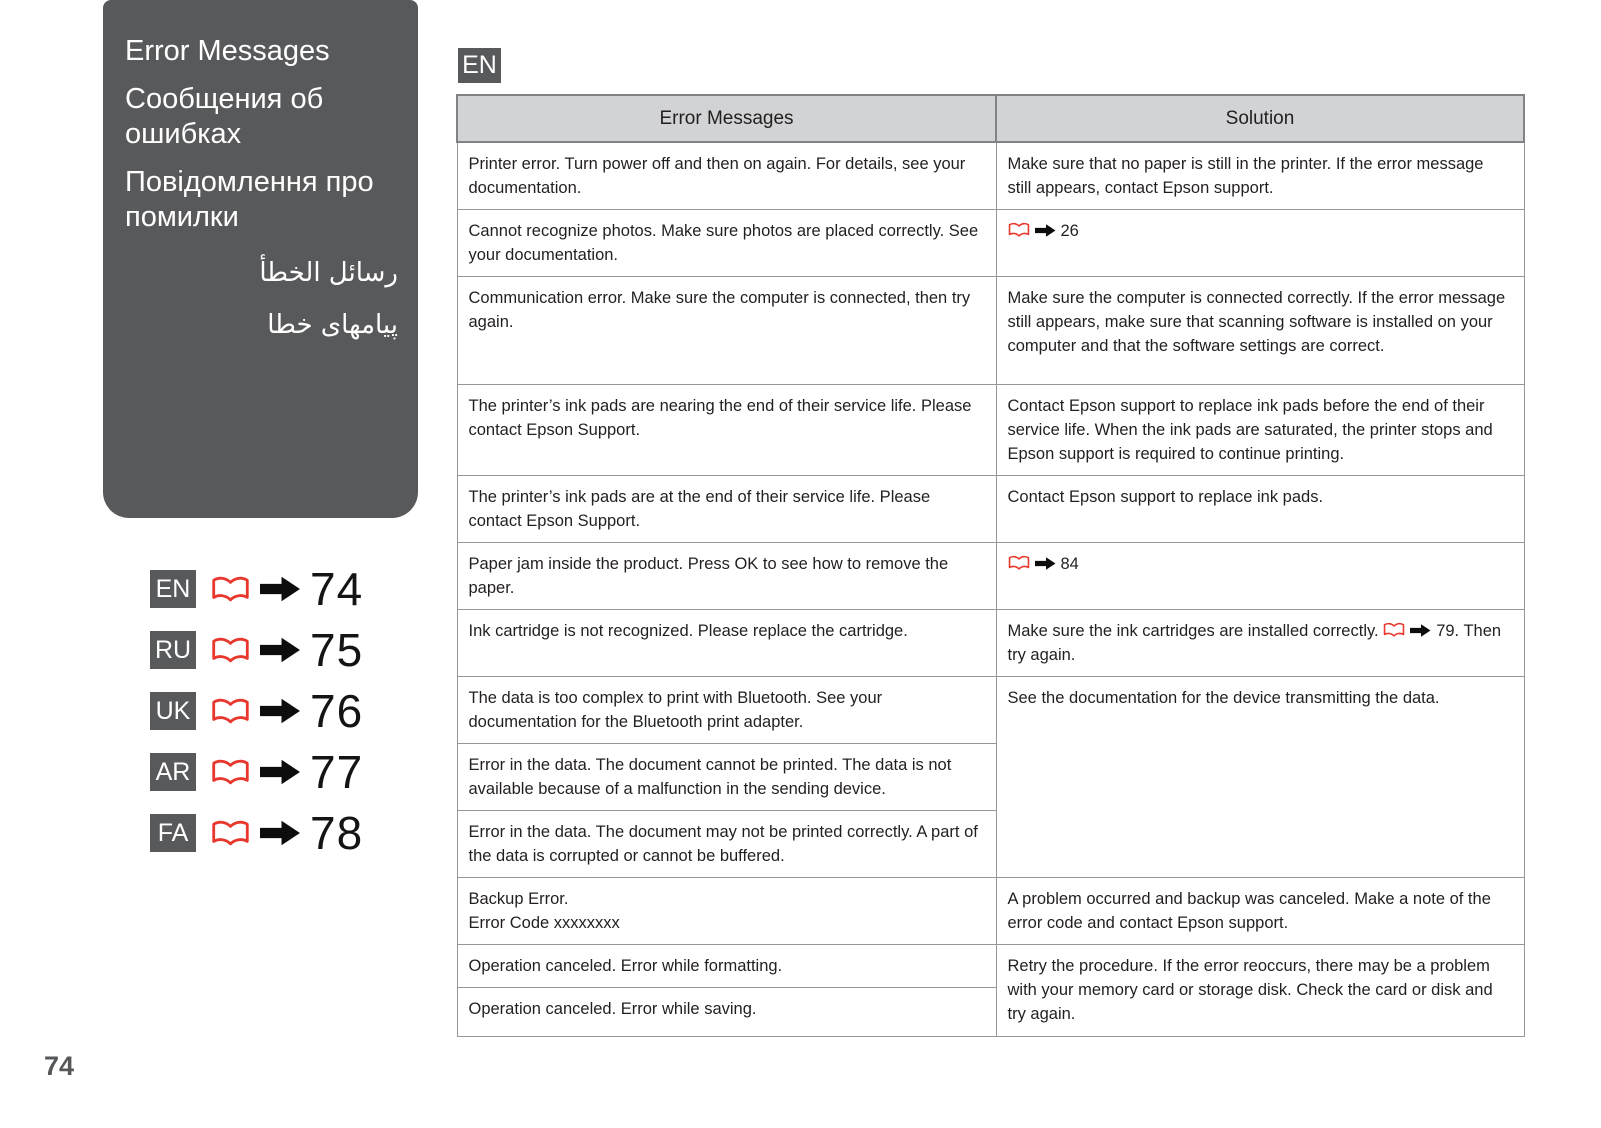 This screenshot has width=1601, height=1128. What do you see at coordinates (1260, 118) in the screenshot?
I see `col-header-solution: Solution` at bounding box center [1260, 118].